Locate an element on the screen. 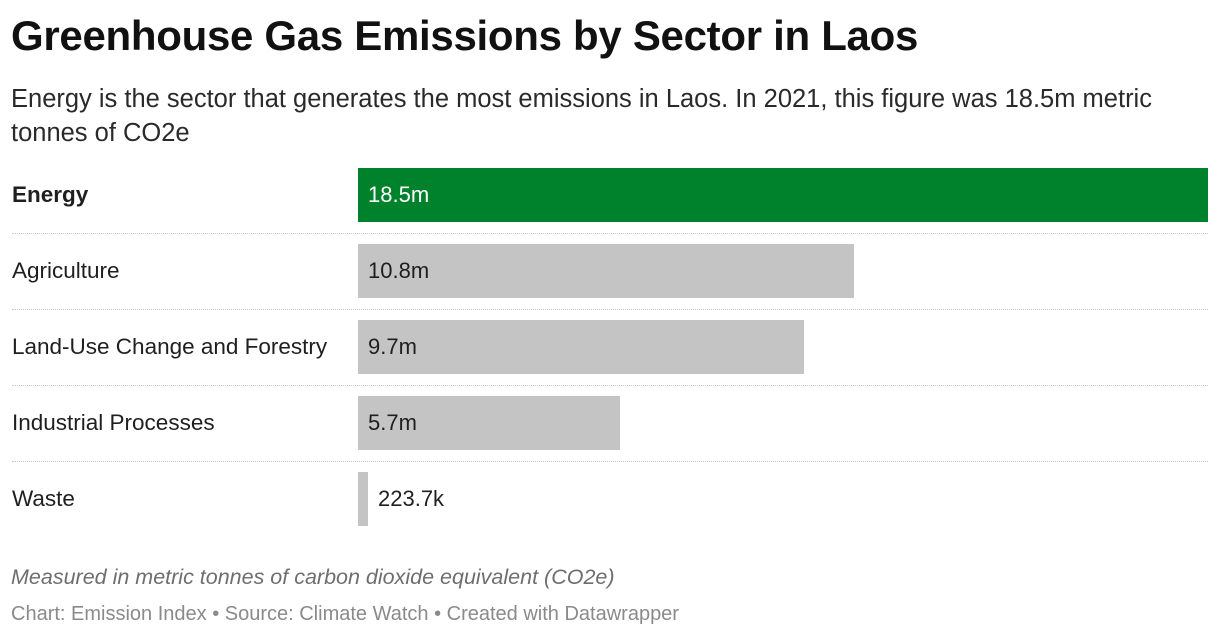 The height and width of the screenshot is (640, 1220). bar-row-energy: Energy 18.5m is located at coordinates (610, 195).